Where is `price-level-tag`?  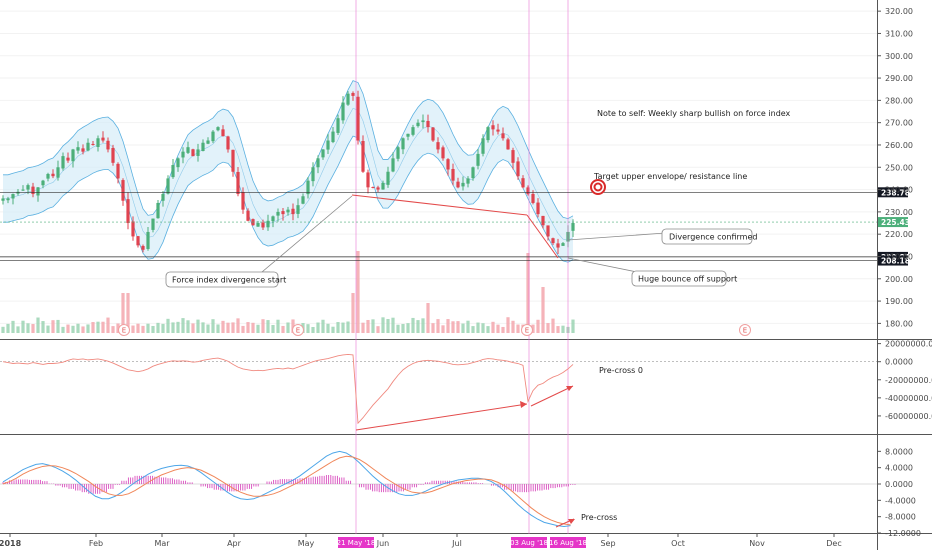 price-level-tag is located at coordinates (893, 192).